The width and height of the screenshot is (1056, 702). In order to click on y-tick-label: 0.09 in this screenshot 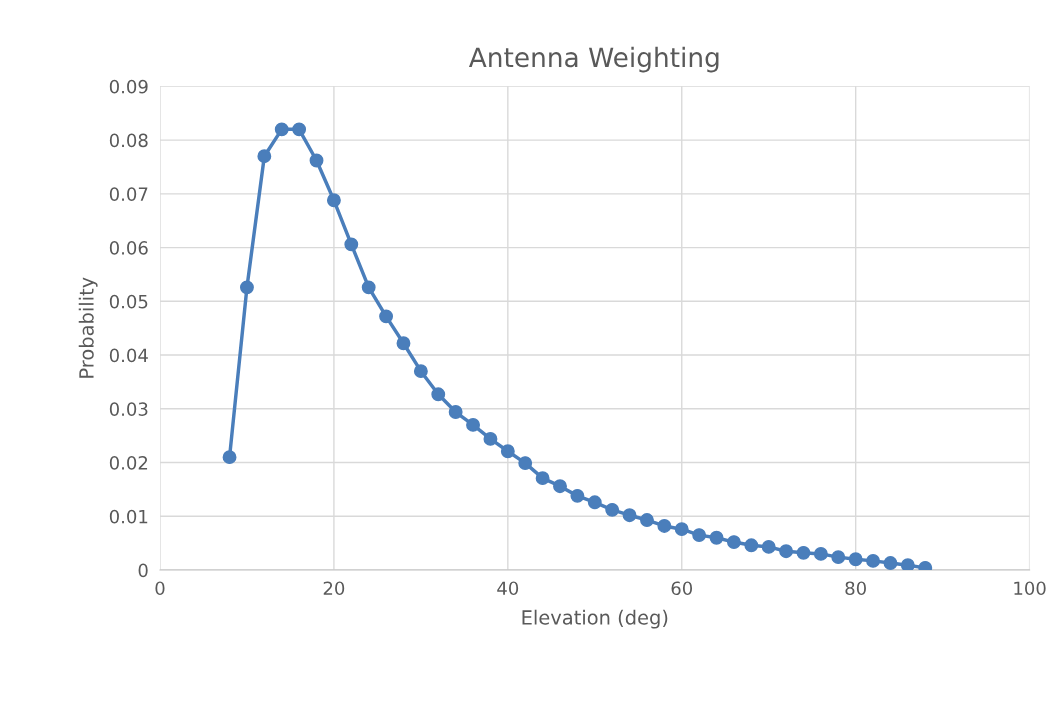, I will do `click(128, 86)`.